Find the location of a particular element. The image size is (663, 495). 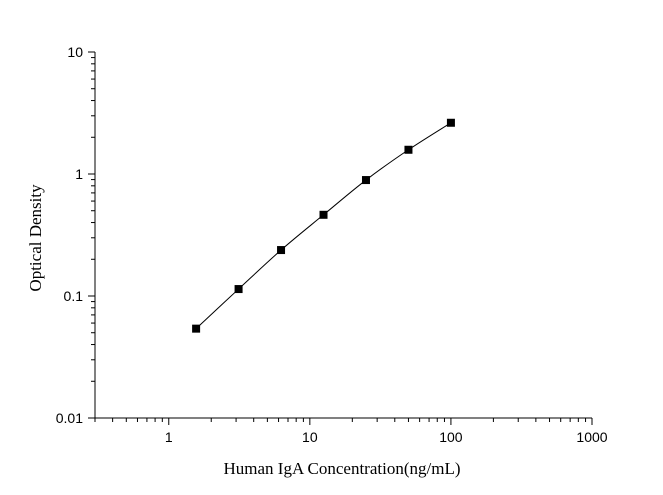

y-tick-label: 0.1 is located at coordinates (74, 296).